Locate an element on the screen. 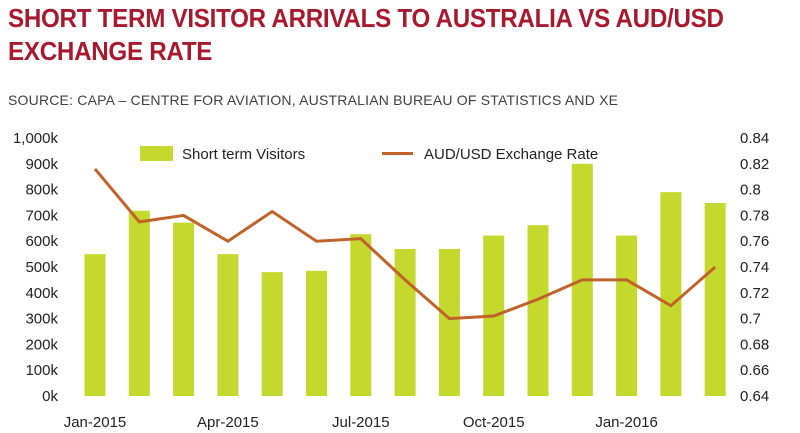 Image resolution: width=800 pixels, height=433 pixels. legend-label-visitors: Short term Visitors is located at coordinates (243, 154).